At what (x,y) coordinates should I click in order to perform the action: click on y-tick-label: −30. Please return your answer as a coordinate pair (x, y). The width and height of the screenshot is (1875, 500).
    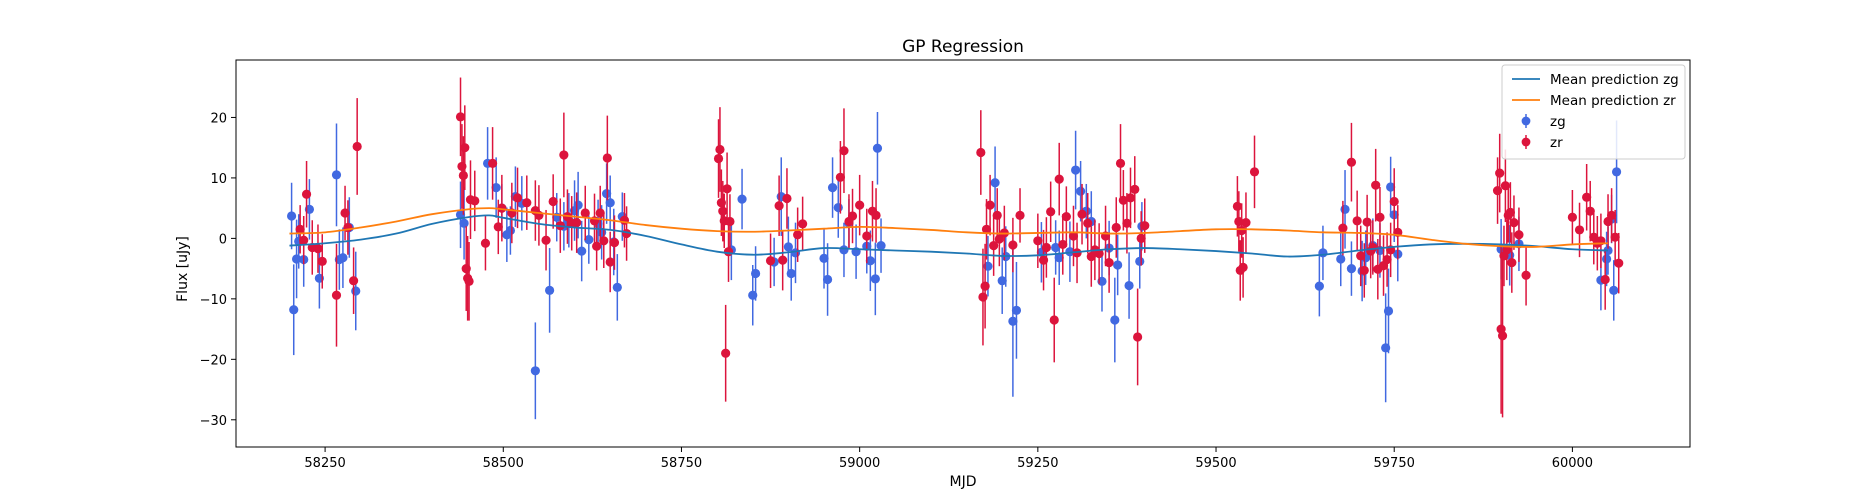
    Looking at the image, I should click on (213, 421).